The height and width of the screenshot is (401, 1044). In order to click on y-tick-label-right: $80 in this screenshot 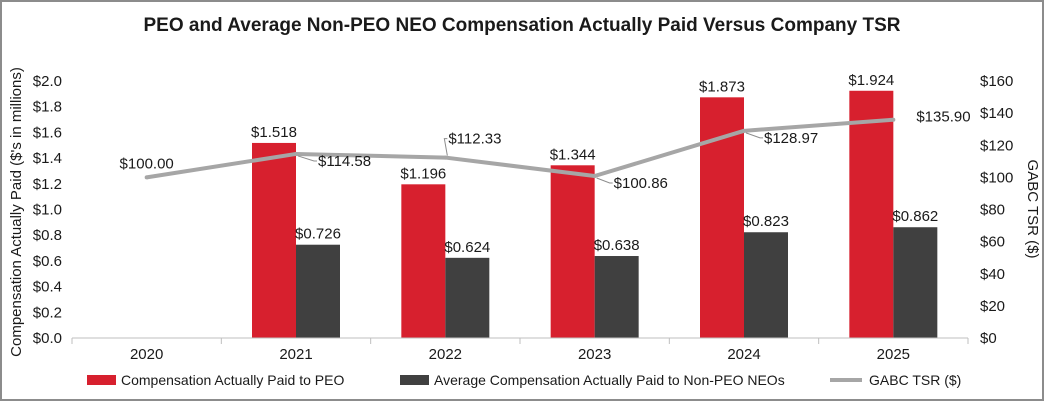, I will do `click(992, 210)`.